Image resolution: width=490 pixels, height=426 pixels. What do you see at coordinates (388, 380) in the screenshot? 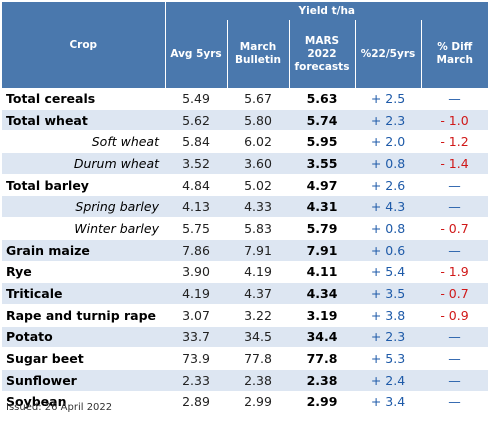
I see `pct-22-5yrs-cell: + 2.4` at bounding box center [388, 380].